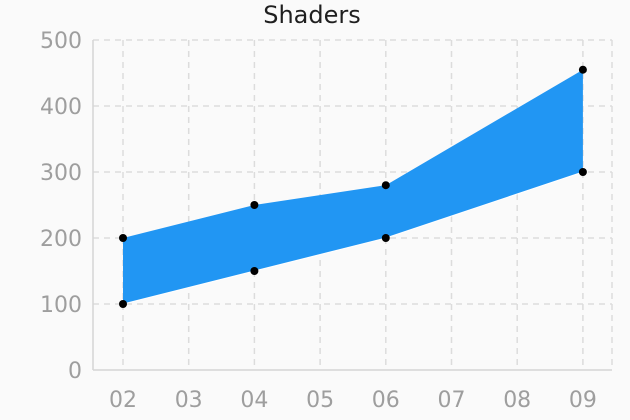 Image resolution: width=630 pixels, height=420 pixels. I want to click on y-tick-label: 0, so click(75, 371).